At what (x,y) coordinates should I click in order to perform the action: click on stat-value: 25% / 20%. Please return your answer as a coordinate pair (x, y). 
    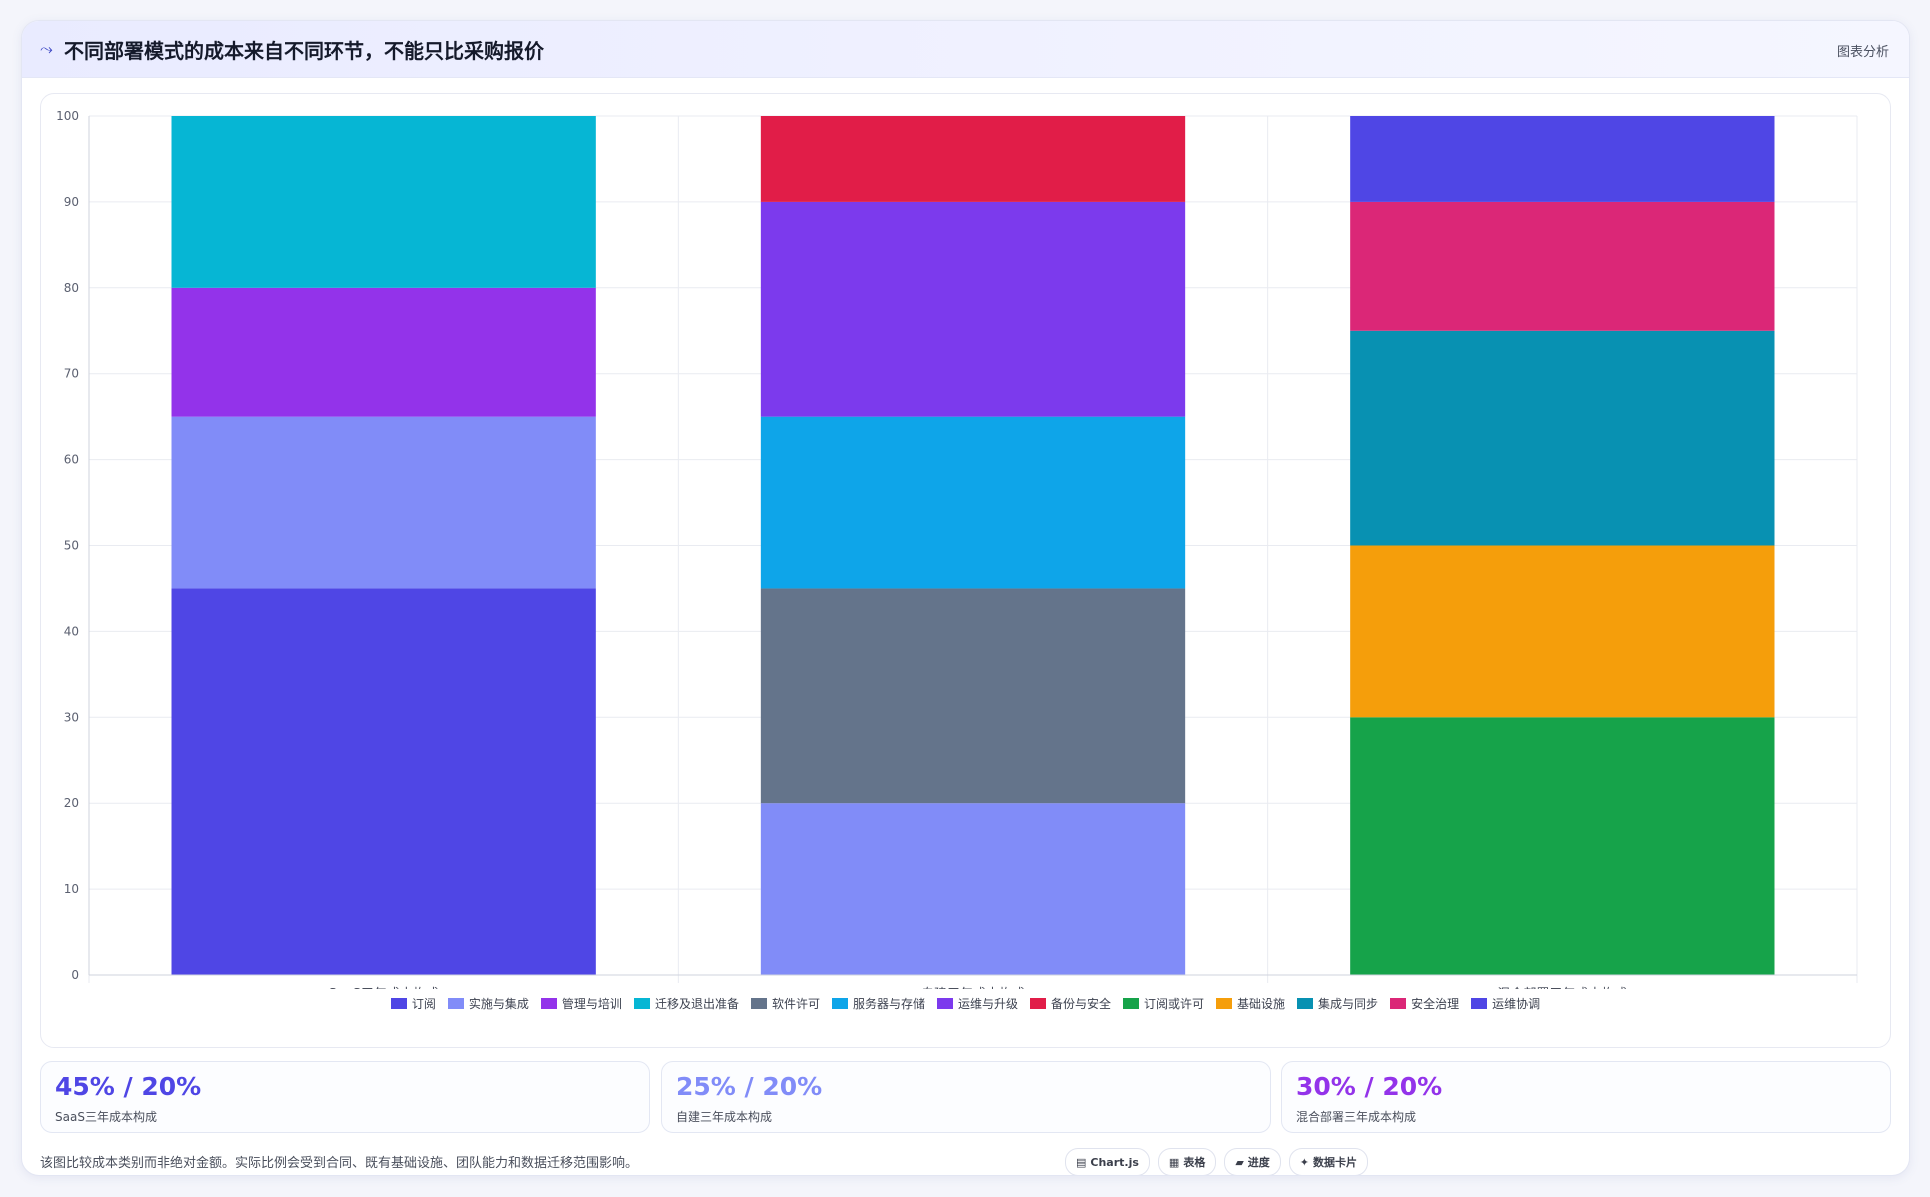
    Looking at the image, I should click on (749, 1086).